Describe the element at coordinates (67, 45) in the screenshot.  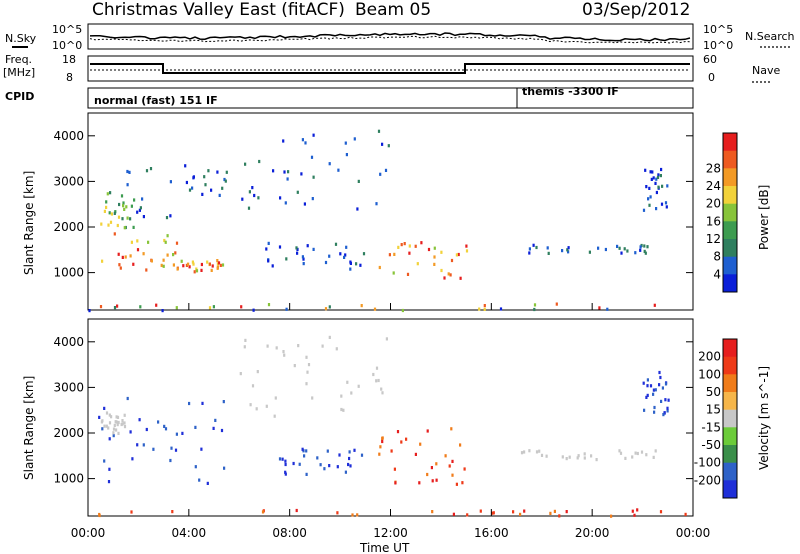
I see `noise-tick-bottom-left: 10^0` at that location.